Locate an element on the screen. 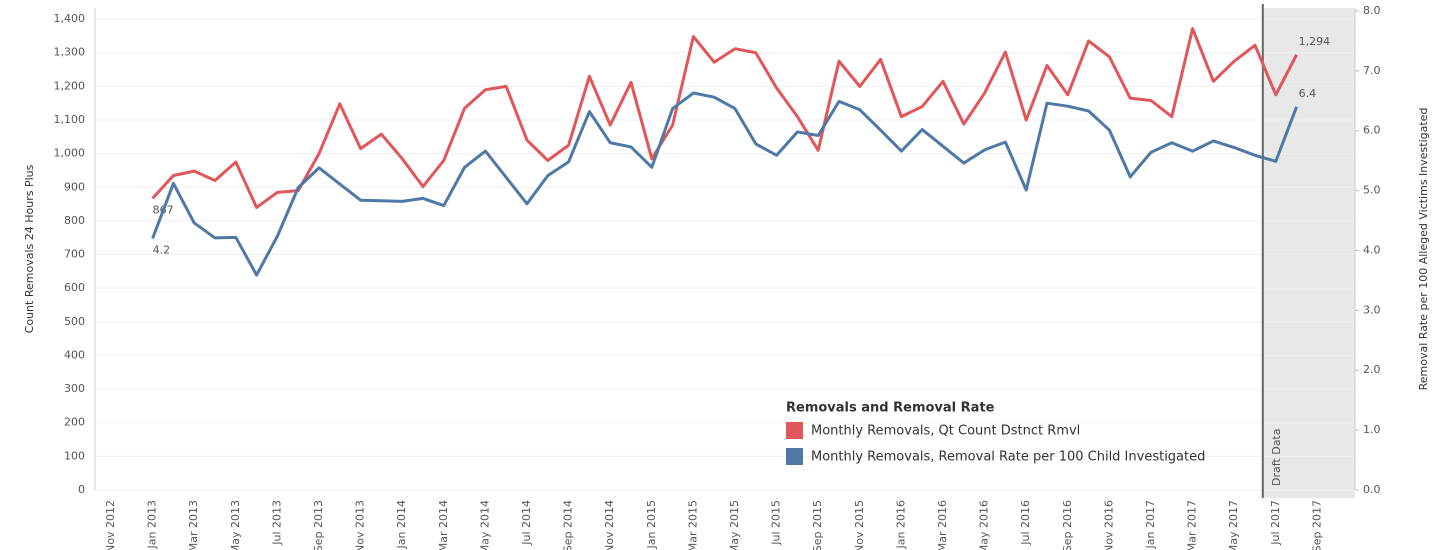  x-tick-label: Sep 2017 is located at coordinates (1316, 525).